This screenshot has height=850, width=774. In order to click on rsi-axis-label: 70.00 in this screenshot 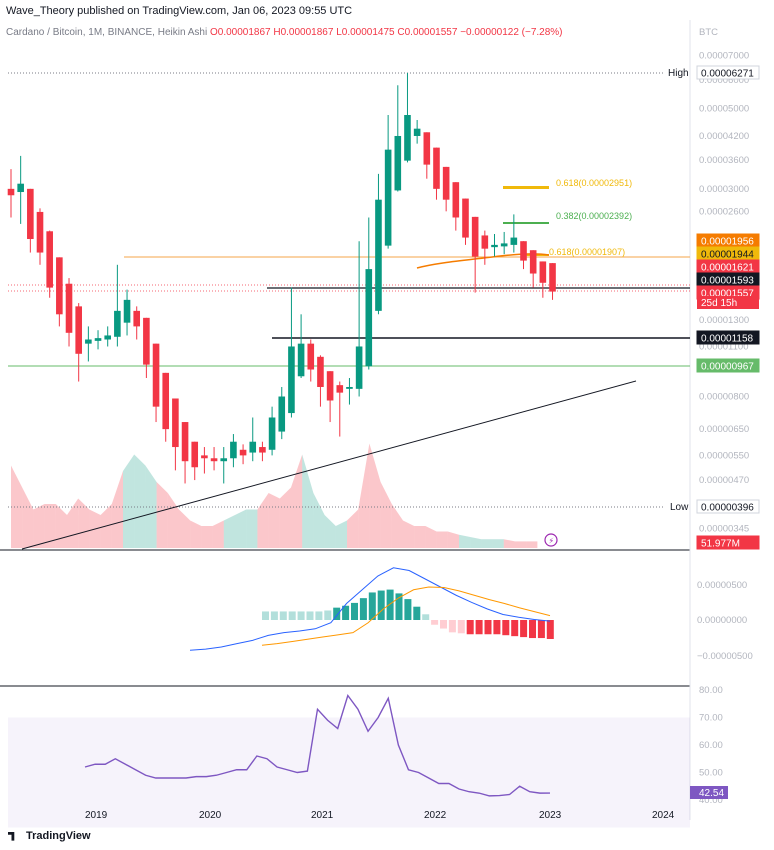, I will do `click(711, 718)`.